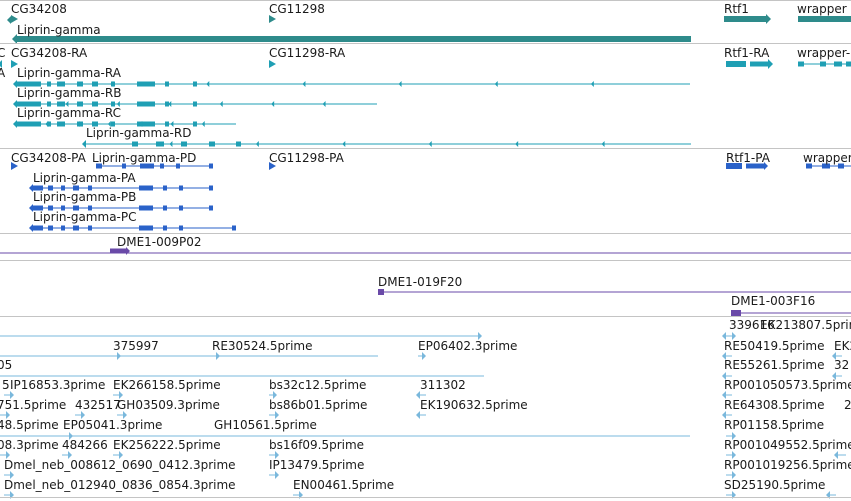  Describe the element at coordinates (84, 178) in the screenshot. I see `protein-label: Liprin-gamma-PA` at that location.